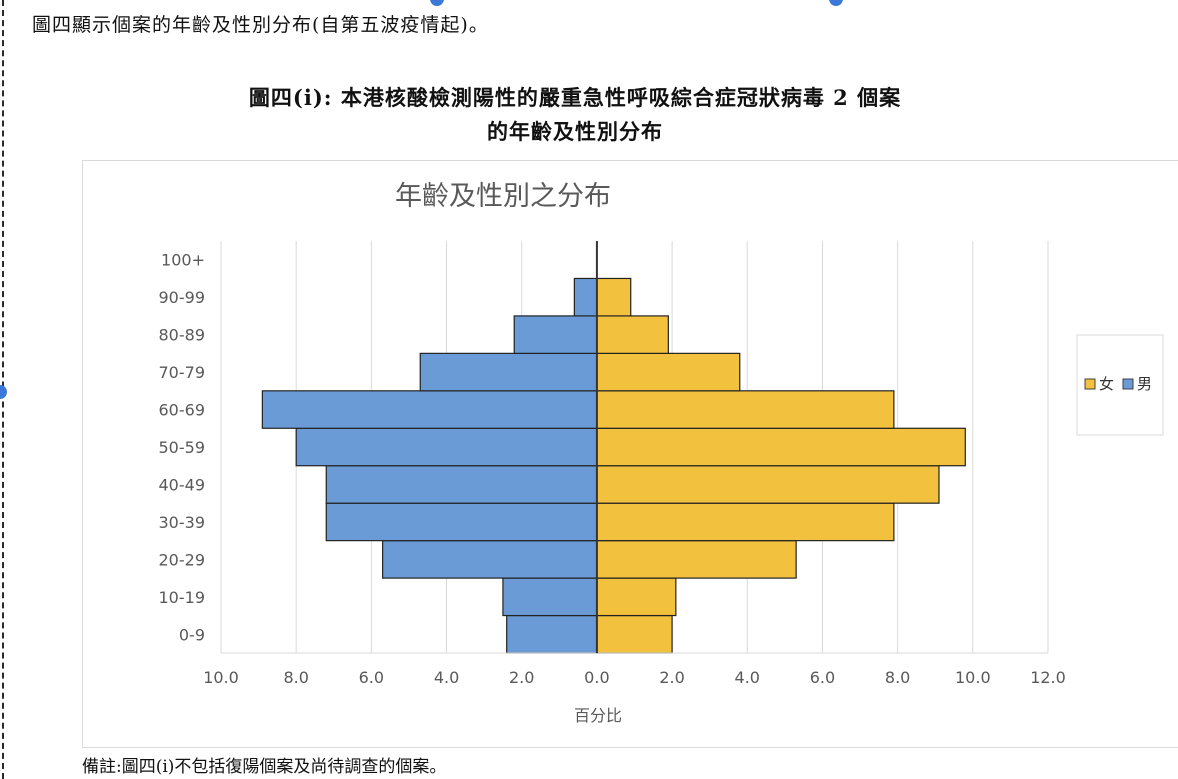 This screenshot has height=779, width=1178. What do you see at coordinates (1120, 385) in the screenshot?
I see `legend: 女 男` at bounding box center [1120, 385].